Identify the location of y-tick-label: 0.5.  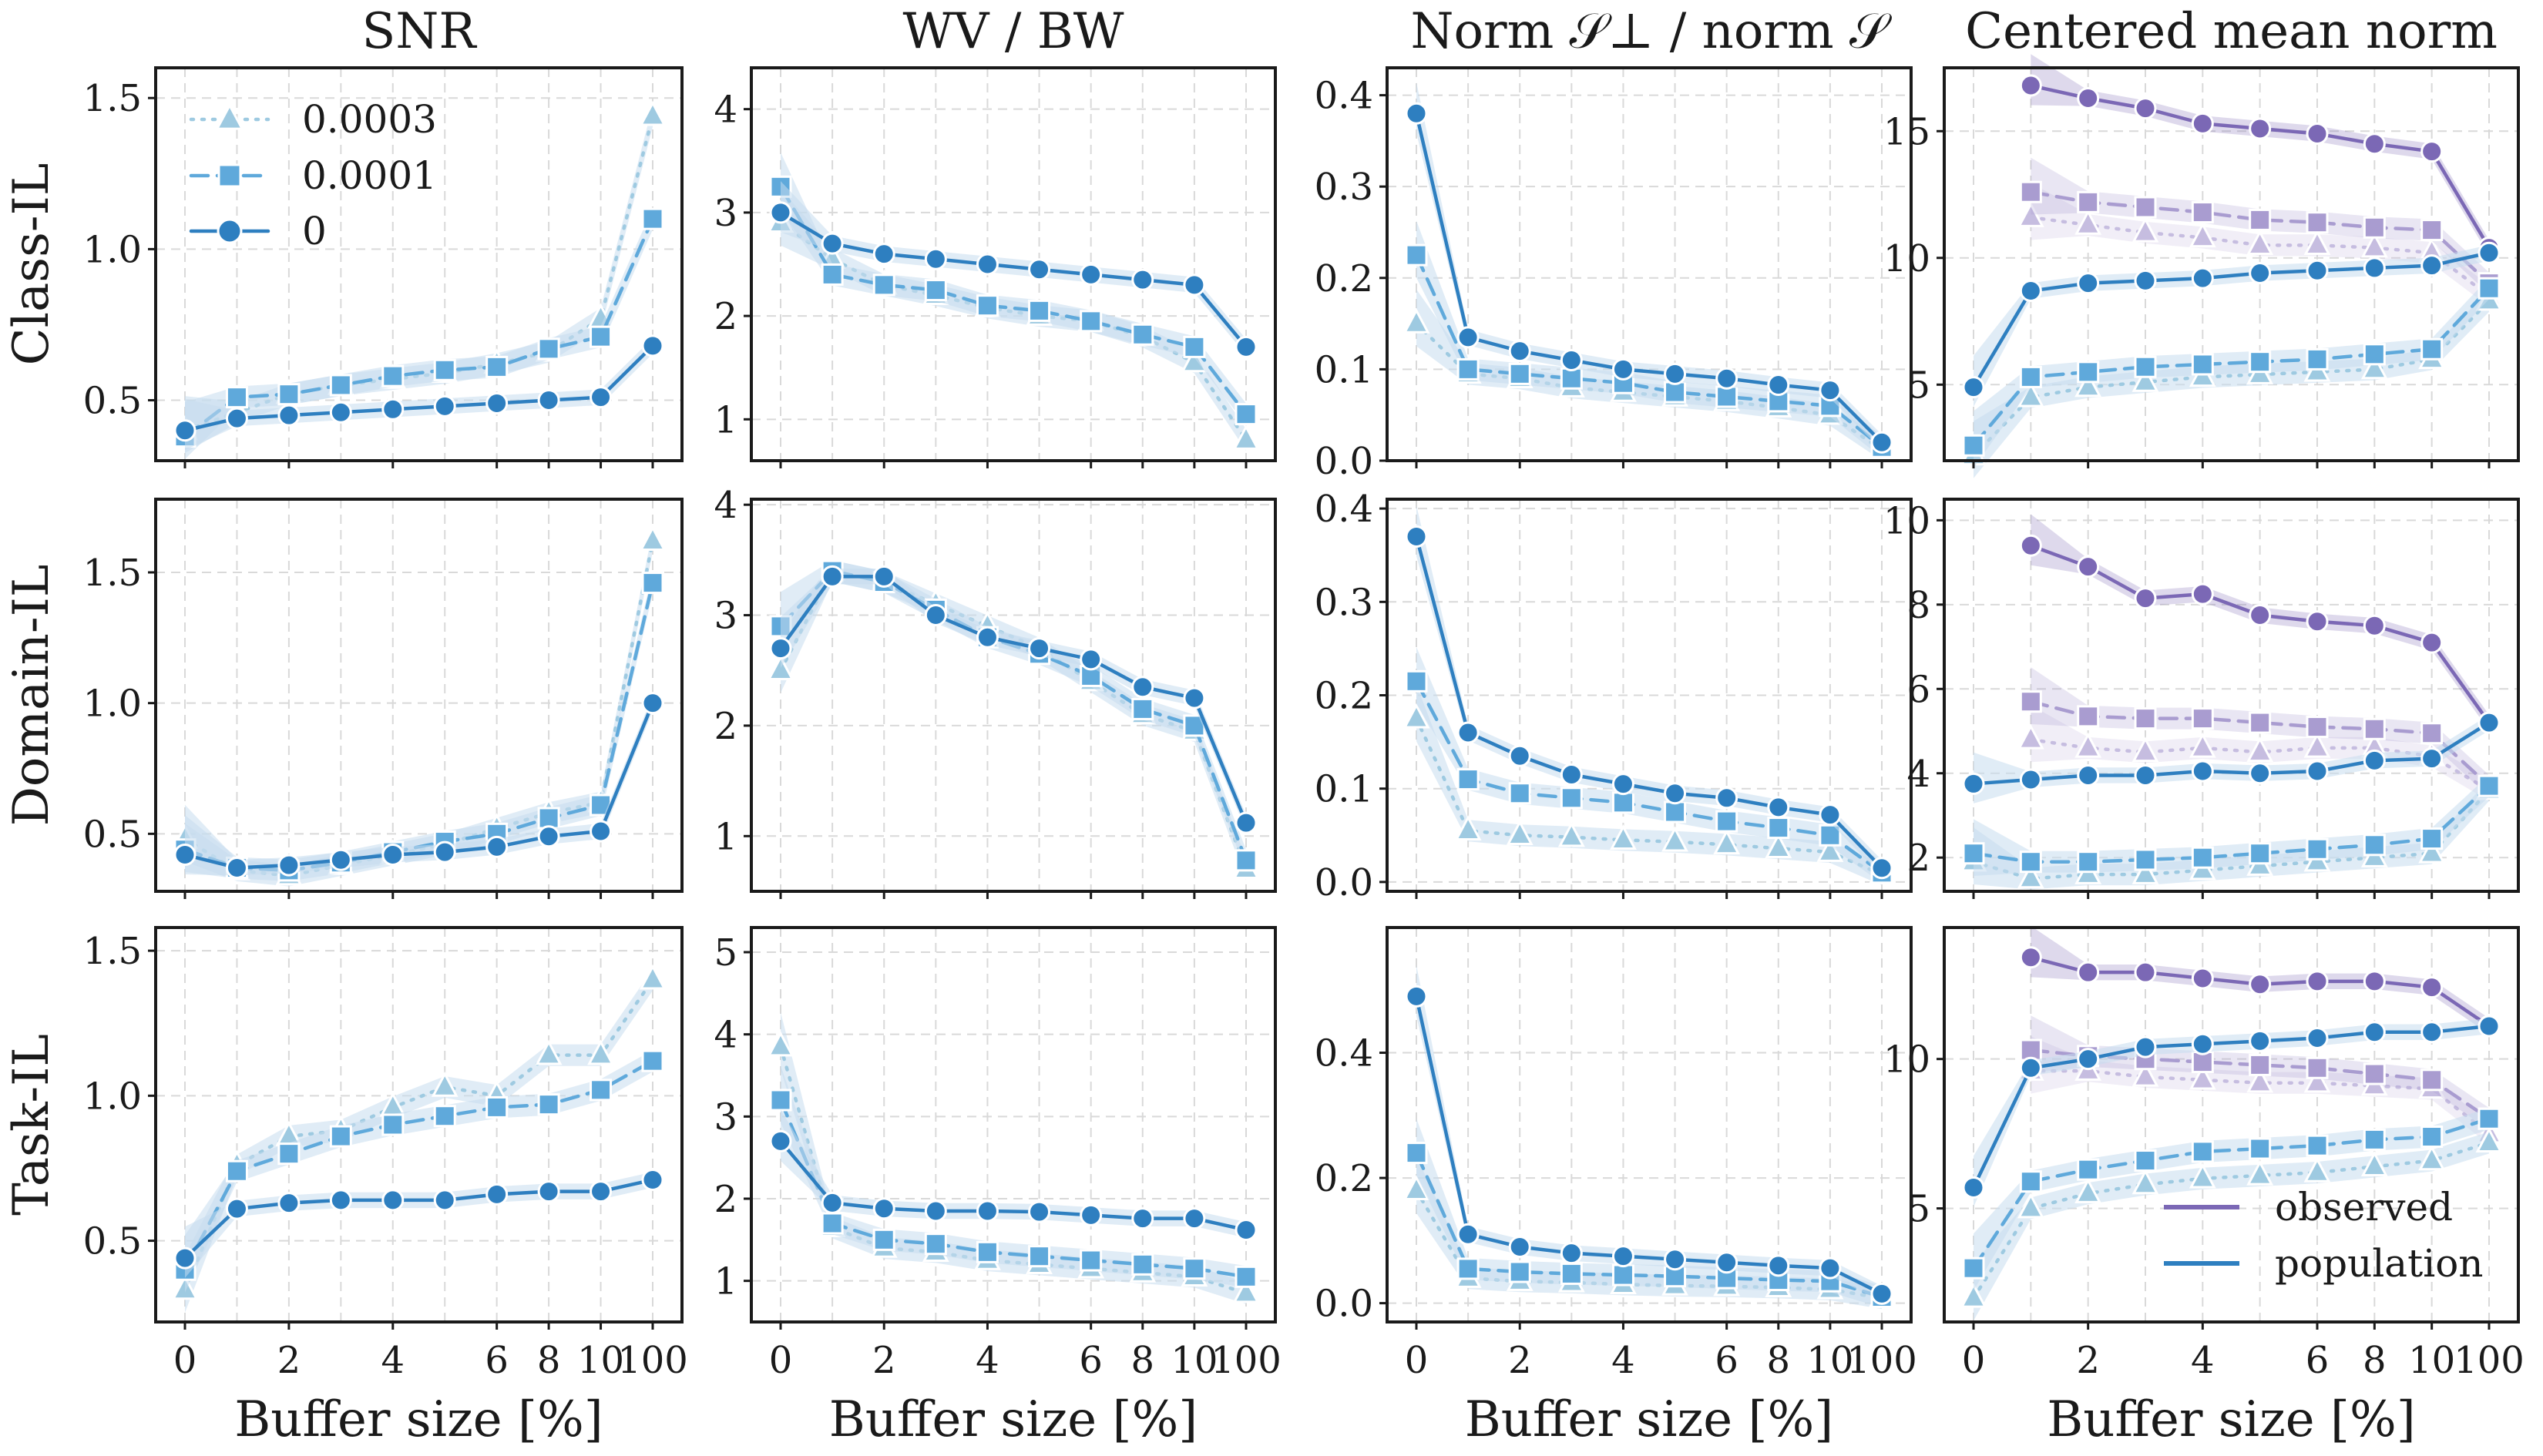
(112, 1241).